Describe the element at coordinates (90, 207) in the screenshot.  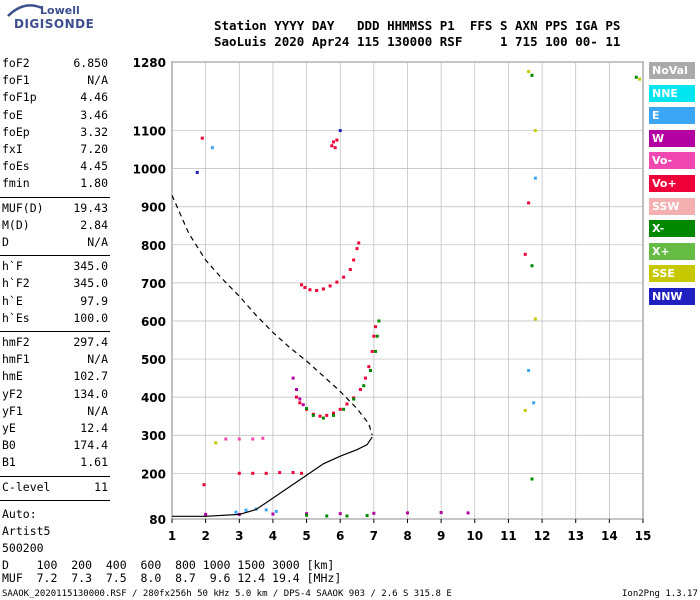
I see `param-value: 19.43` at that location.